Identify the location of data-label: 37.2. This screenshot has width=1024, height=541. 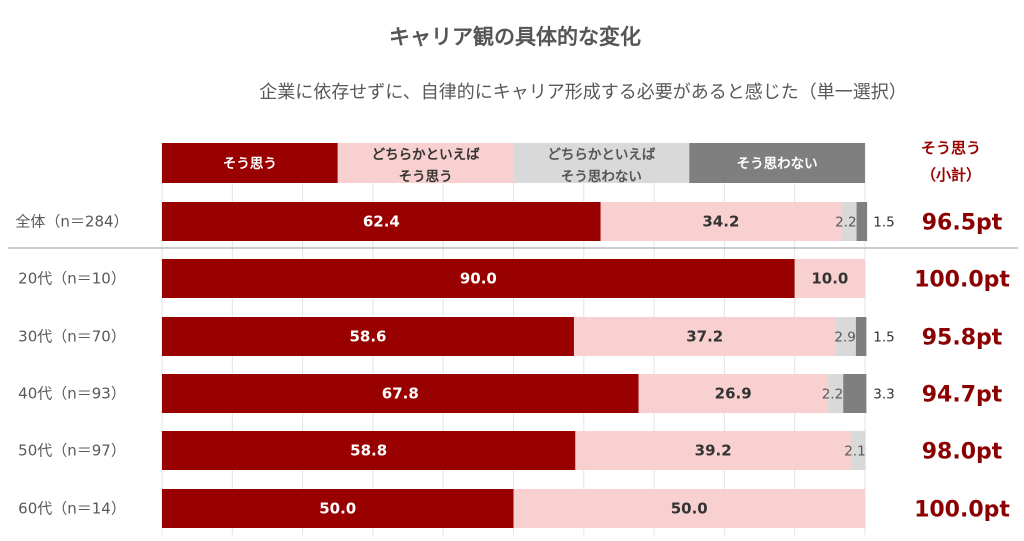
(704, 337).